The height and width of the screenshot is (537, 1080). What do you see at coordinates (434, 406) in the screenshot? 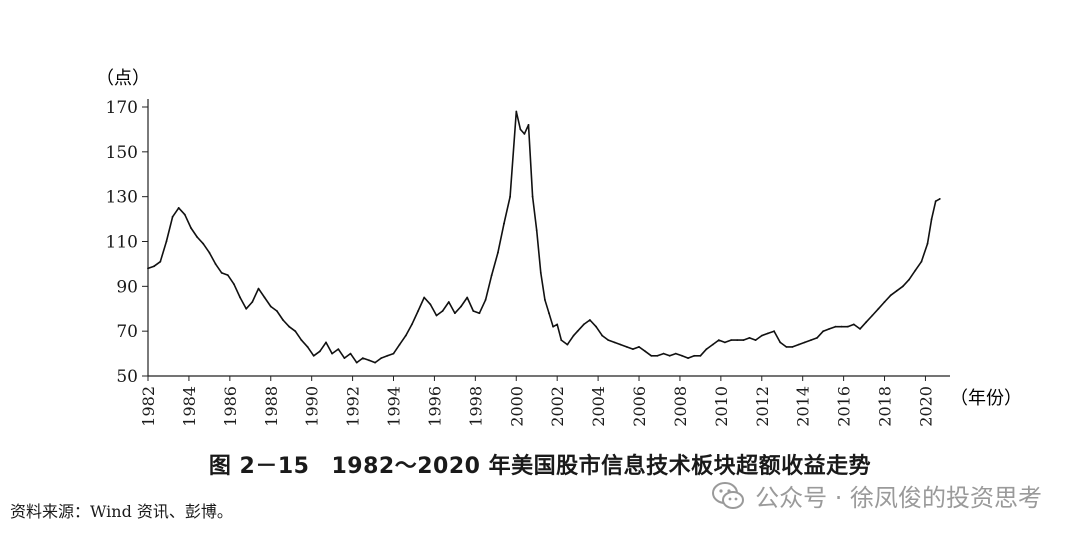
I see `x-tick-label: 1996` at bounding box center [434, 406].